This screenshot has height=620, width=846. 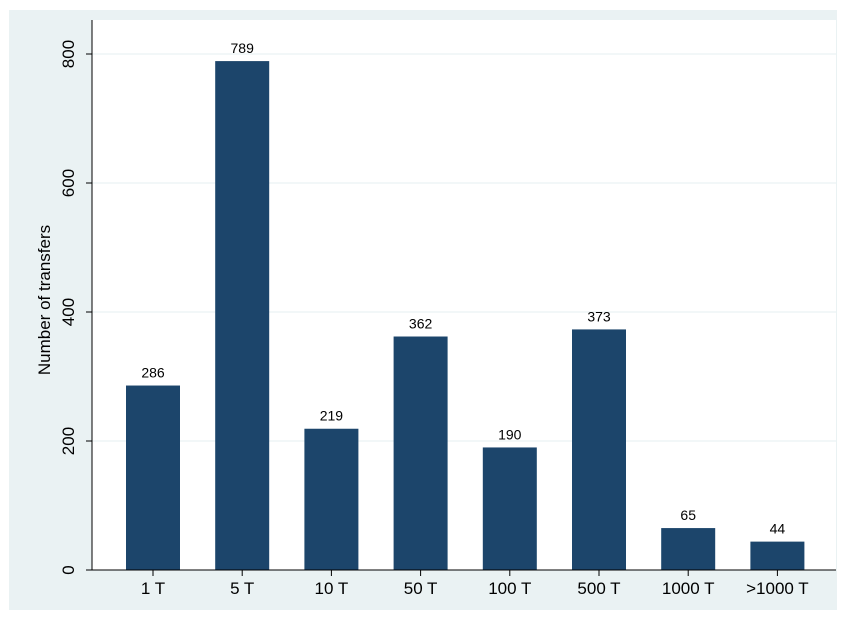 I want to click on x-tick-label: 500 T, so click(x=598, y=588).